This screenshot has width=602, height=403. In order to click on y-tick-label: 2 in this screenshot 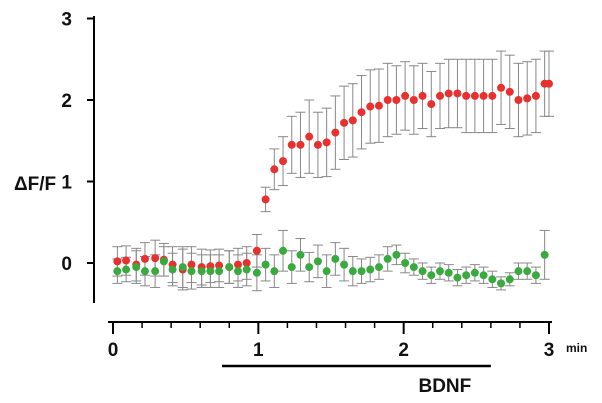, I will do `click(66, 101)`.